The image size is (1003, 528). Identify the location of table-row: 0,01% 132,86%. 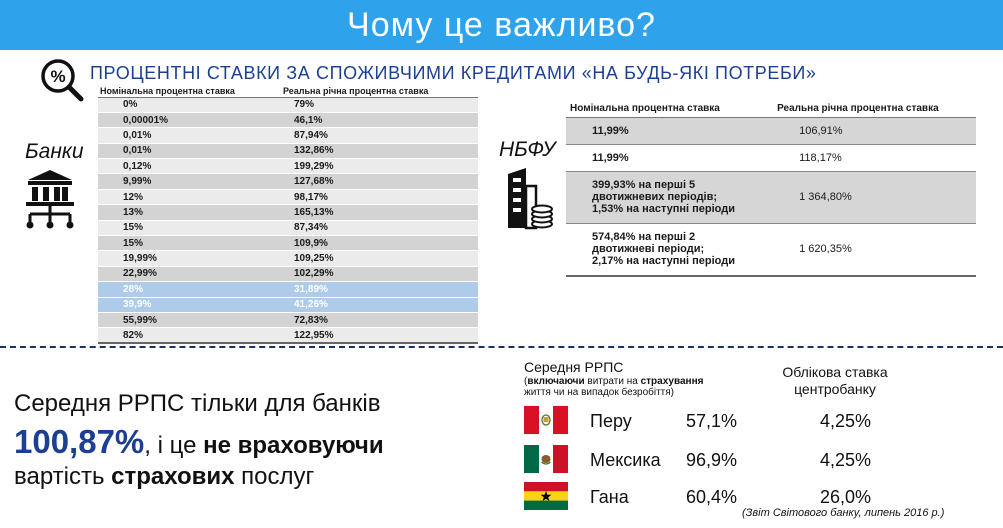
(288, 151).